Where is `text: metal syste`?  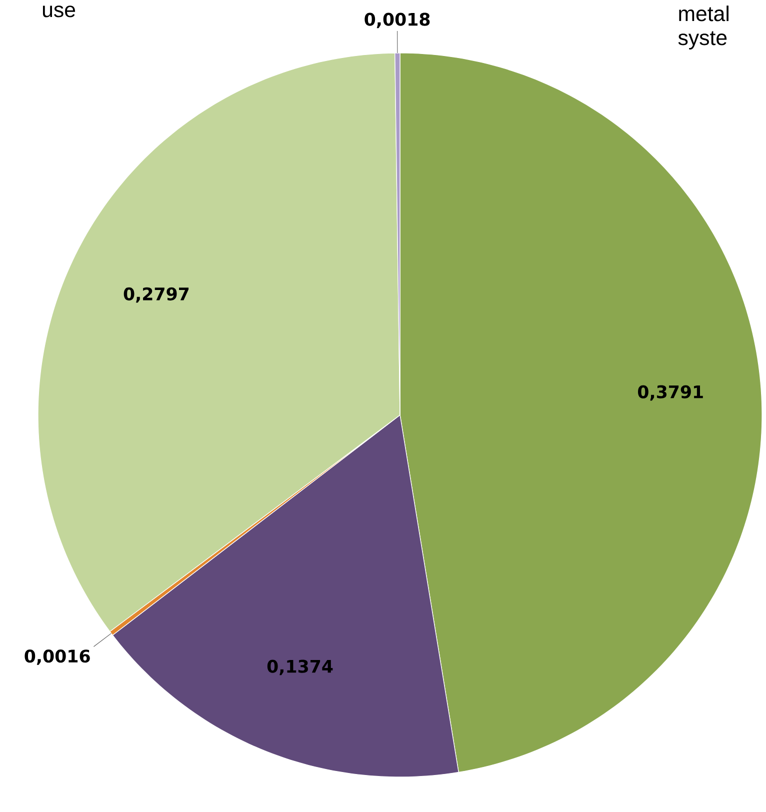
text: metal syste is located at coordinates (703, 28).